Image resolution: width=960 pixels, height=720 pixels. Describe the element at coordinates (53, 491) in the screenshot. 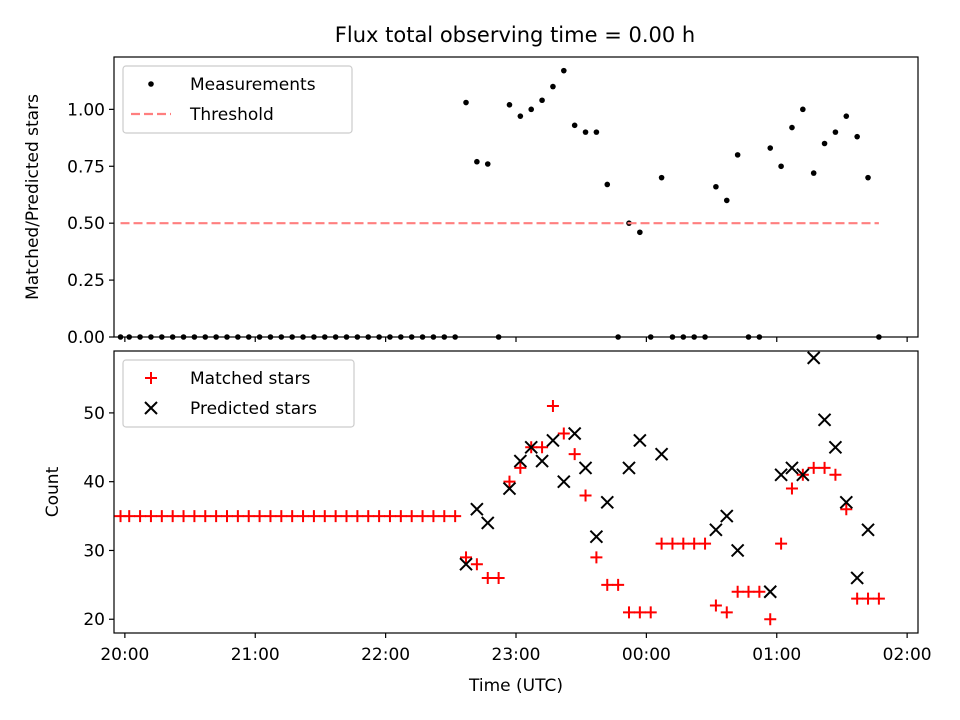

I see `bottom-y-axis-label: Count` at that location.